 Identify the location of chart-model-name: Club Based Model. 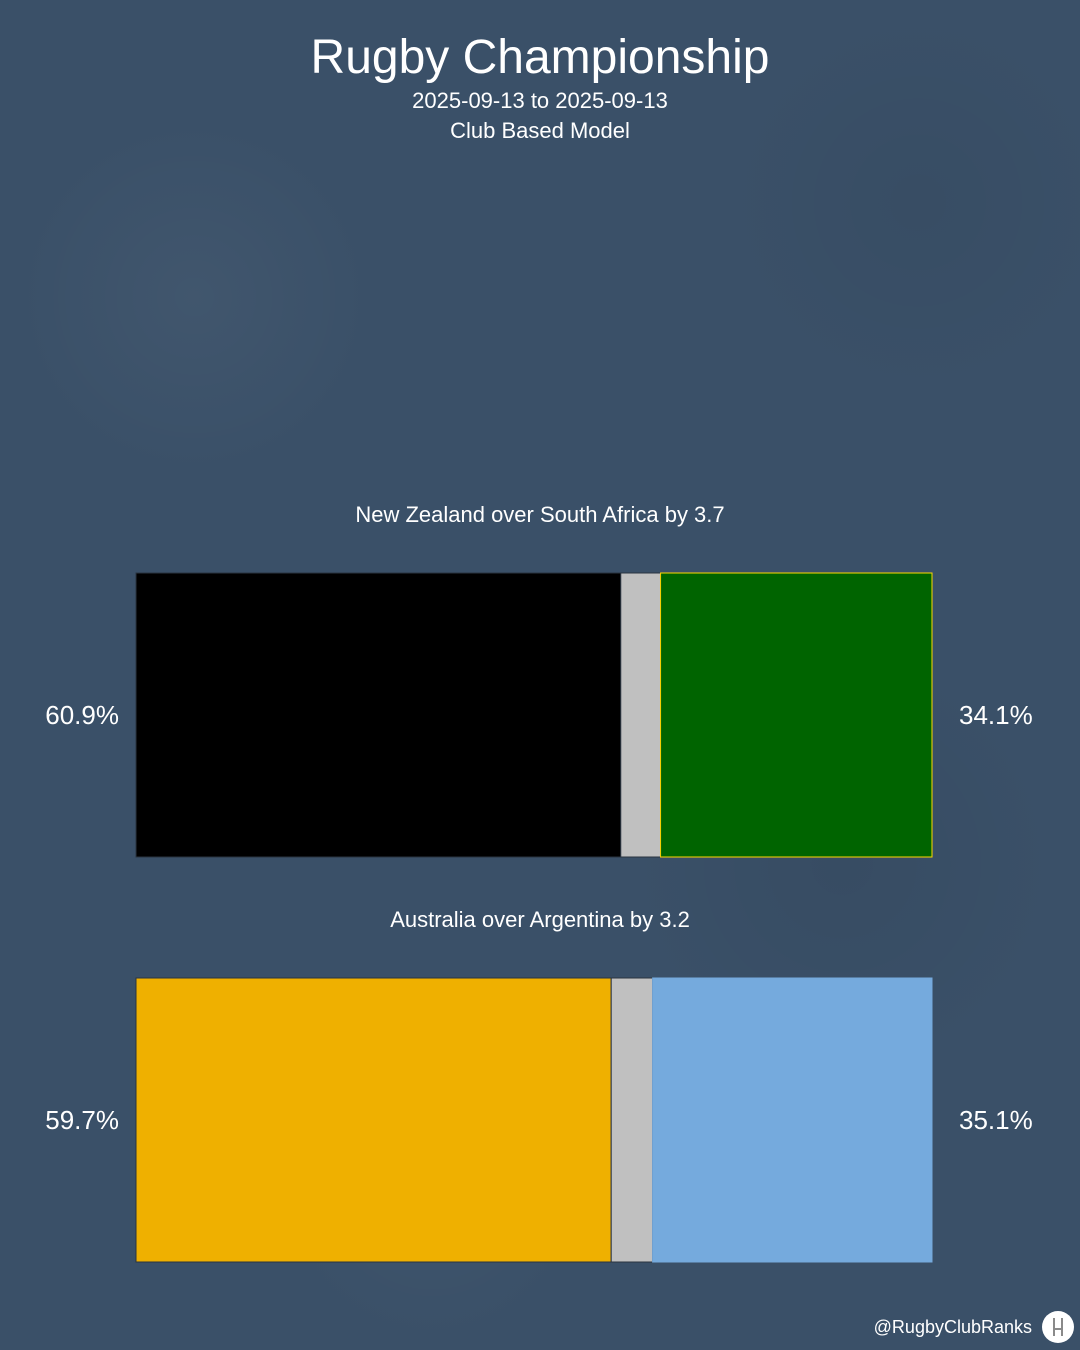
(540, 130).